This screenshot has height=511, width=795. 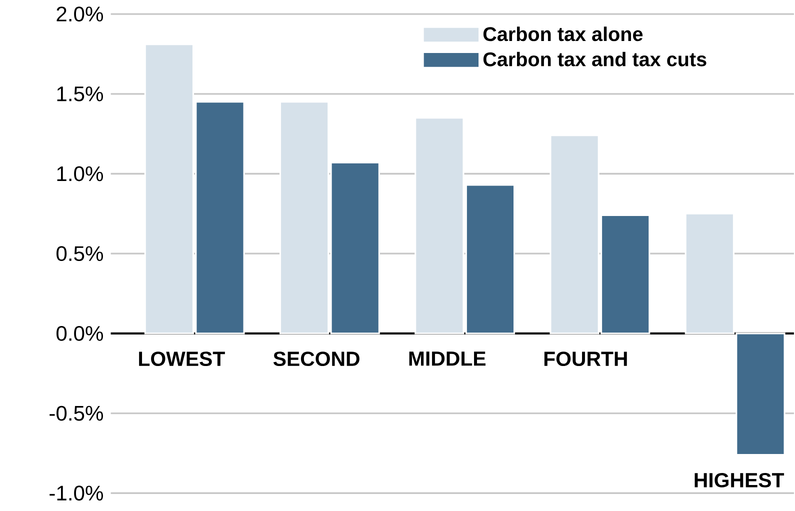 I want to click on y-tick-label: 0.0%, so click(x=79, y=334).